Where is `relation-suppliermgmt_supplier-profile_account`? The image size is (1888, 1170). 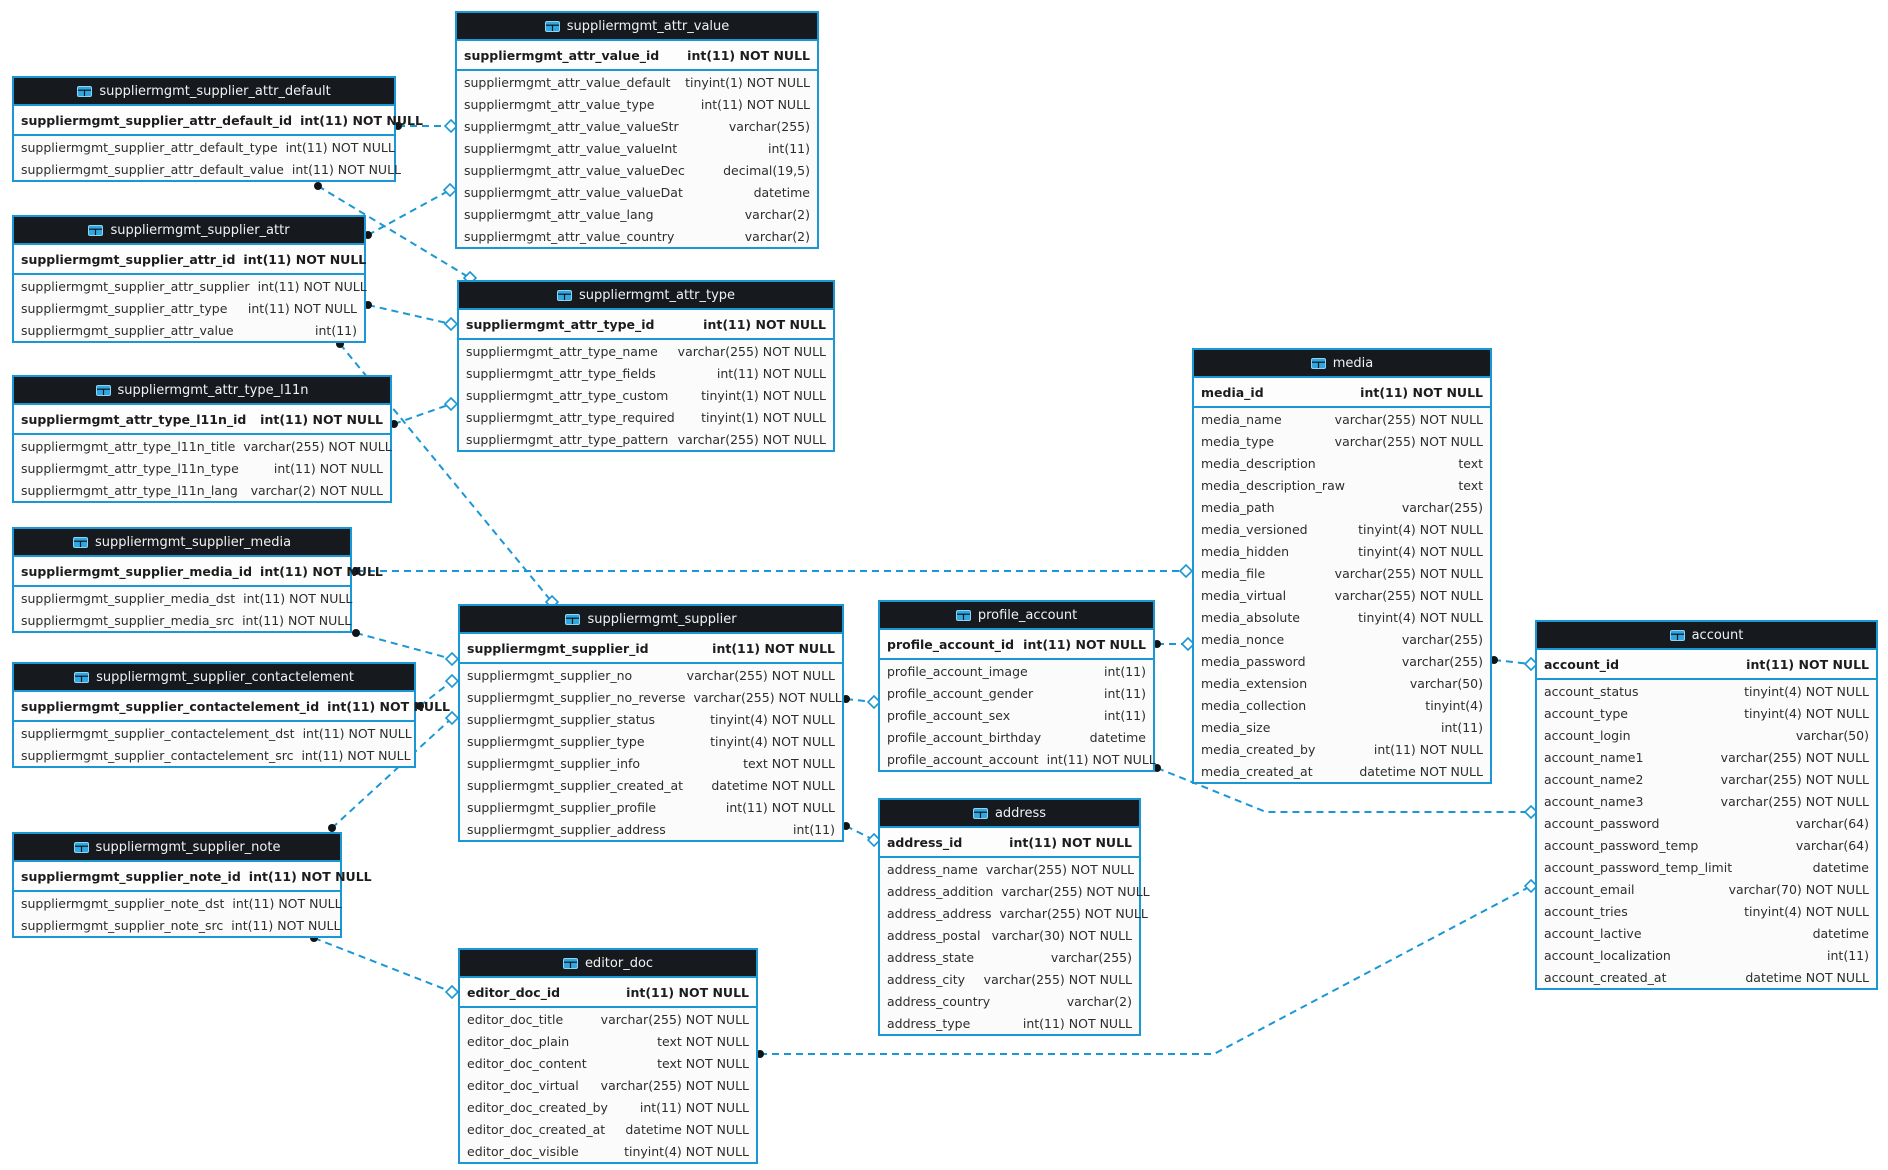
relation-suppliermgmt_supplier-profile_account is located at coordinates (862, 702).